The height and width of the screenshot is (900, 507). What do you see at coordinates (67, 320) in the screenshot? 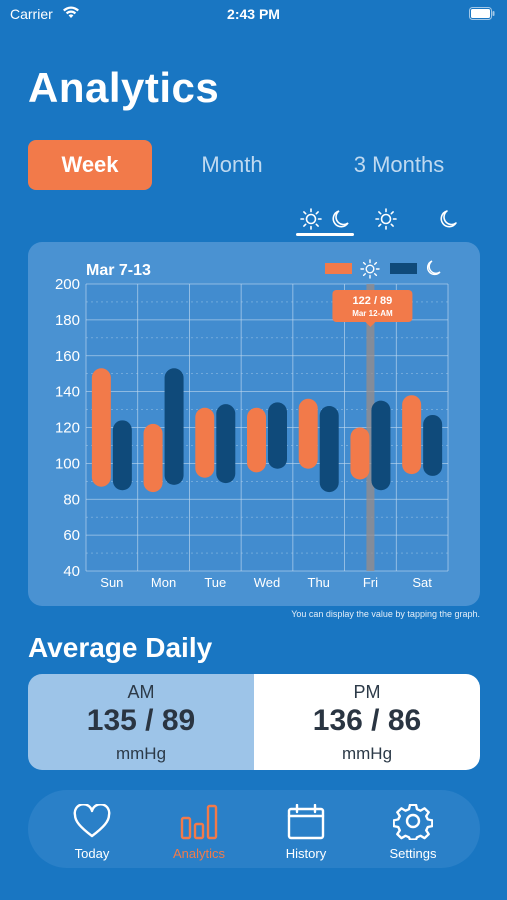
I see `y-tick-label: 180` at bounding box center [67, 320].